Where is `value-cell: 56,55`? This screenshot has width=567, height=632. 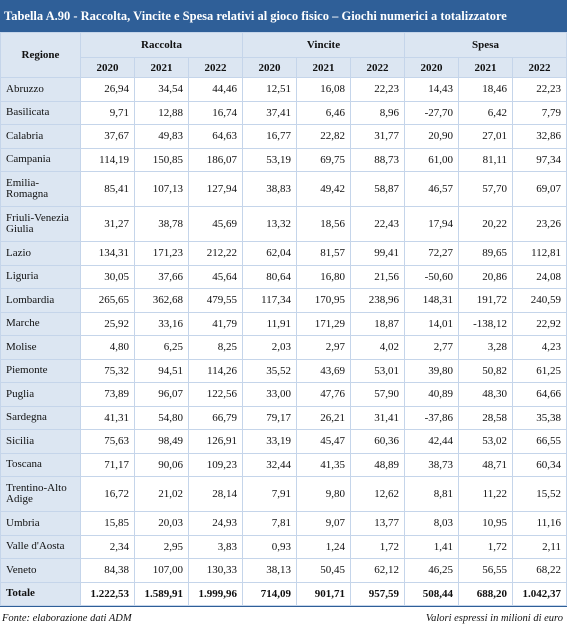 value-cell: 56,55 is located at coordinates (485, 570).